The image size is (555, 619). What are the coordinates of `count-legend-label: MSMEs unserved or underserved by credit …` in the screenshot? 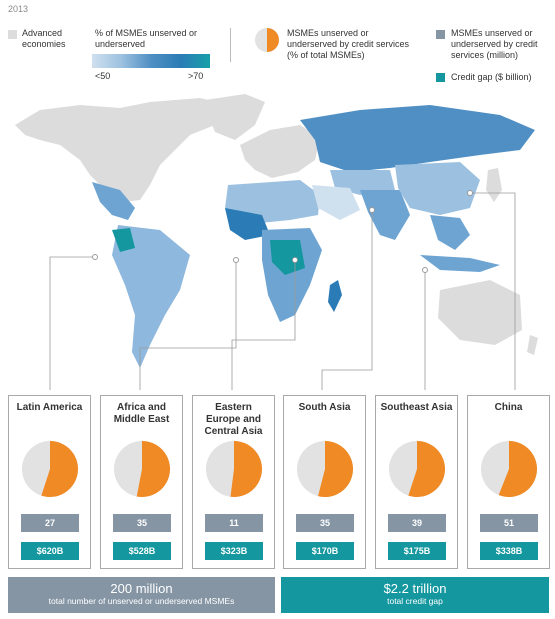 It's located at (494, 44).